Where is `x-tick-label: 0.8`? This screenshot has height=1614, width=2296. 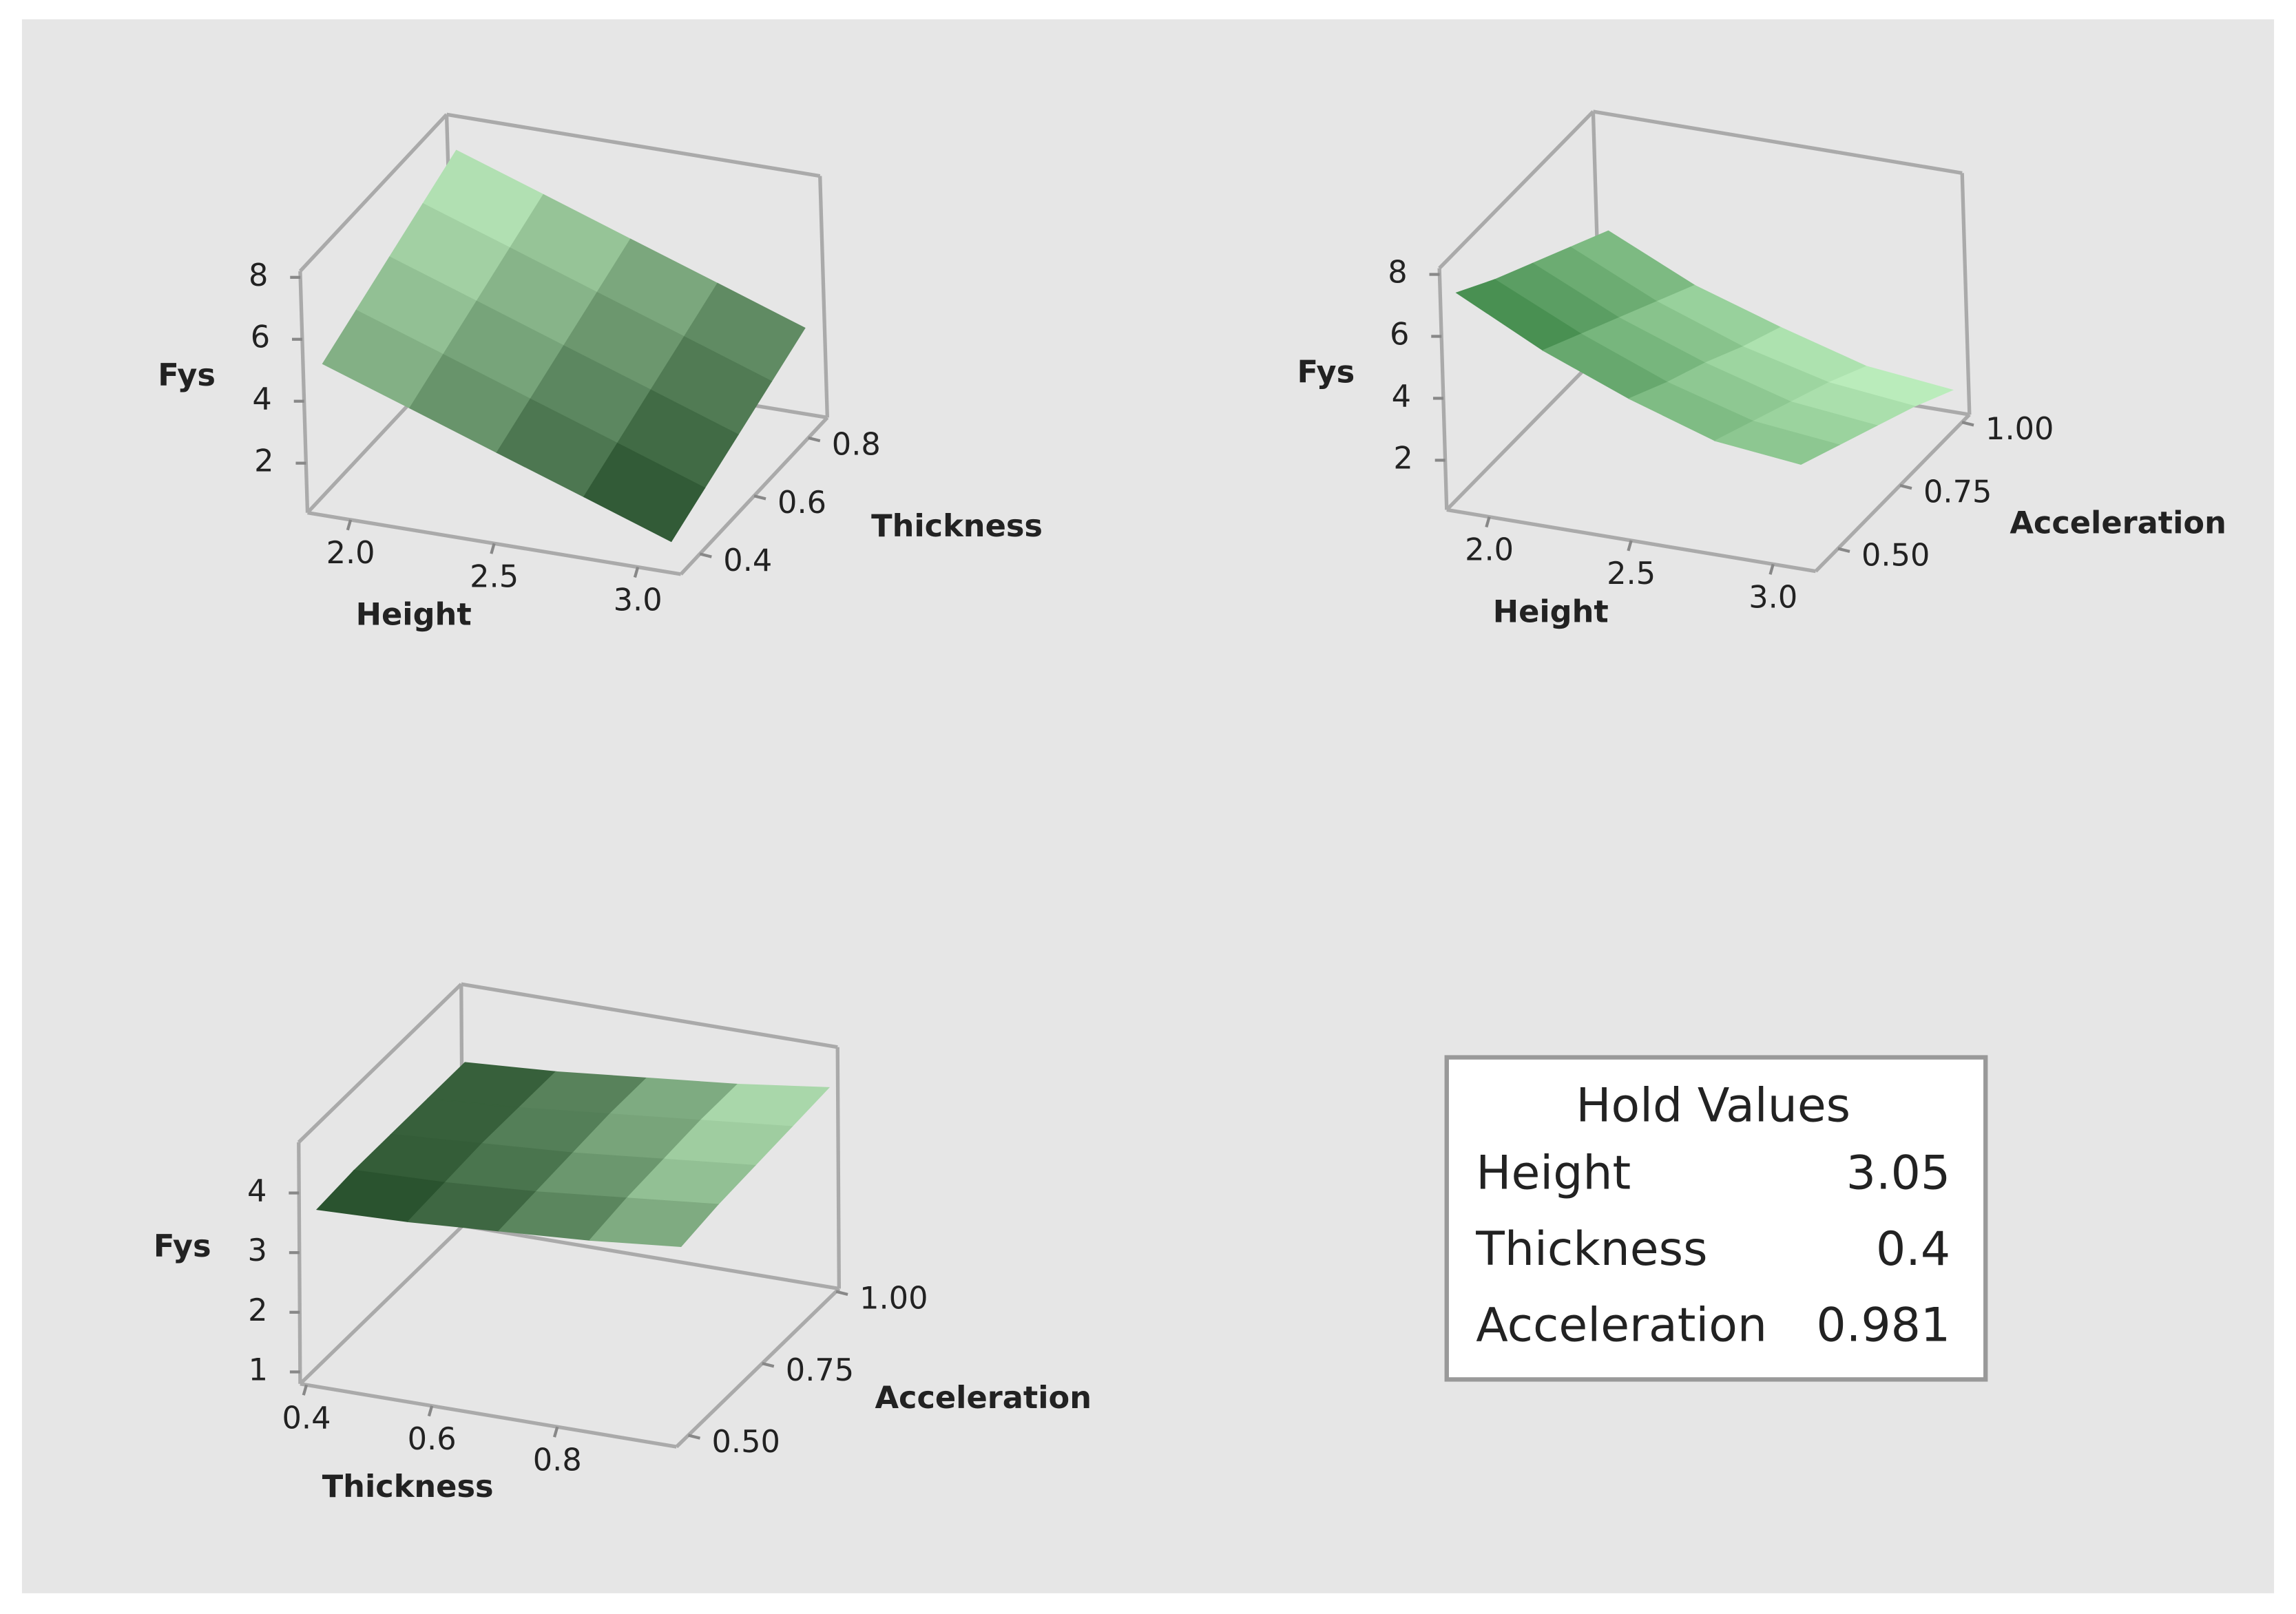
x-tick-label: 0.8 is located at coordinates (557, 1460).